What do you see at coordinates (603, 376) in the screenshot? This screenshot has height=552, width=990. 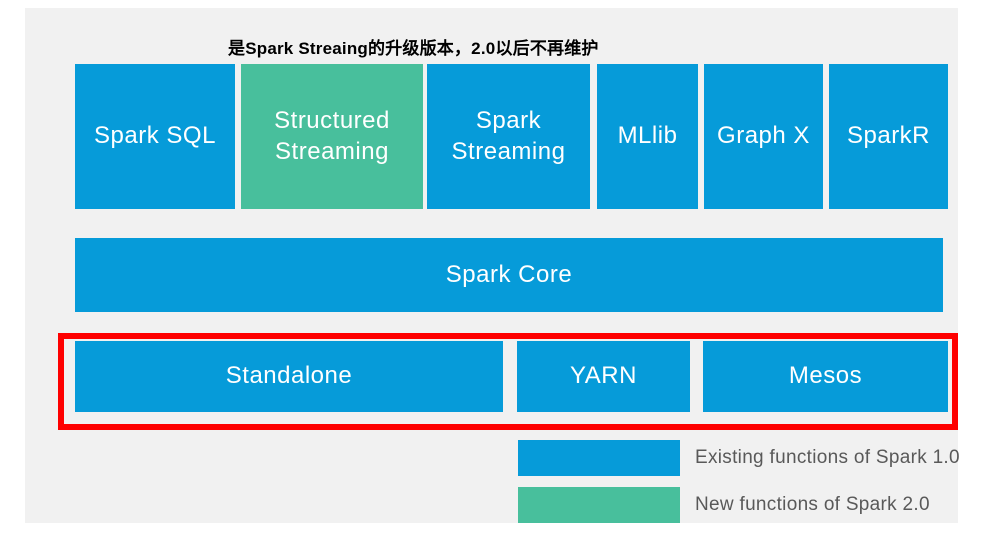 I see `box-yarn: YARN` at bounding box center [603, 376].